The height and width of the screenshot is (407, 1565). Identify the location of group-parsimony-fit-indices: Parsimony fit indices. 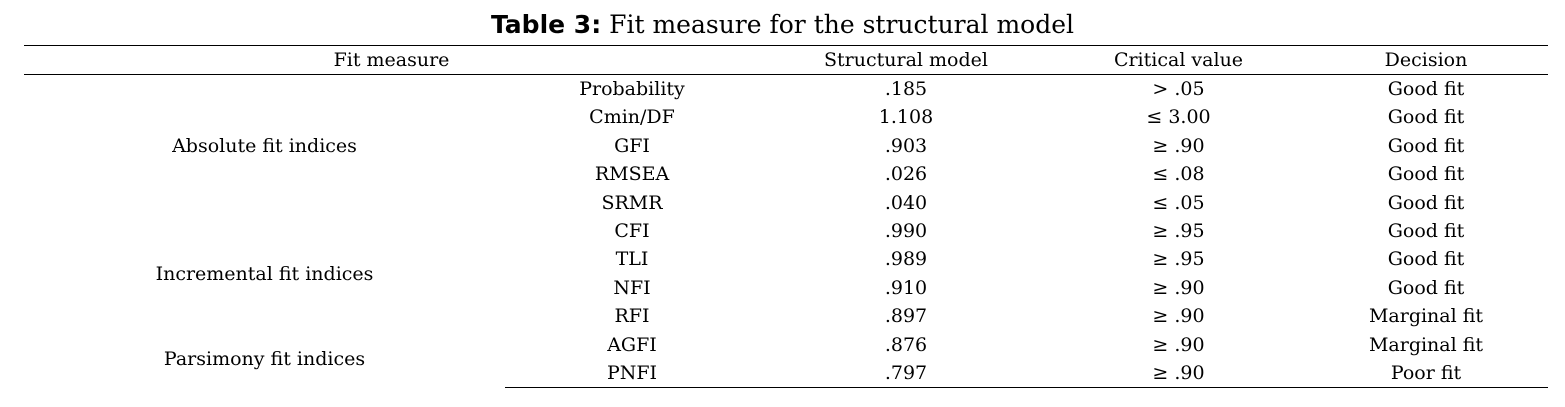
(264, 359).